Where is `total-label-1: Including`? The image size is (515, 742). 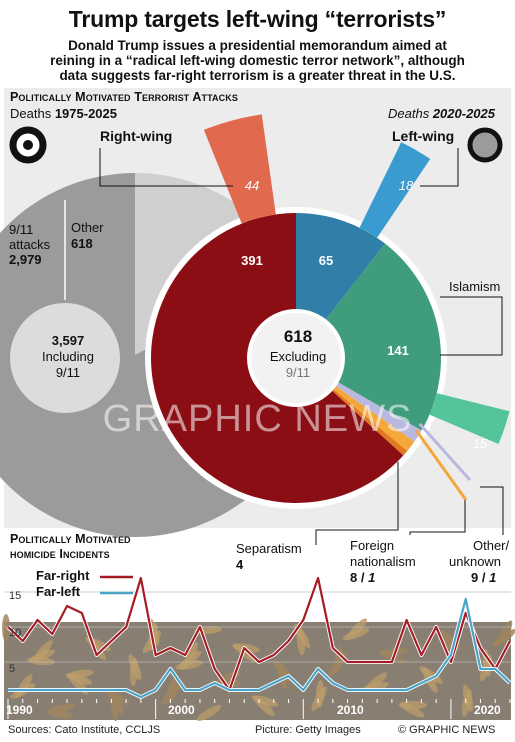 total-label-1: Including is located at coordinates (68, 356).